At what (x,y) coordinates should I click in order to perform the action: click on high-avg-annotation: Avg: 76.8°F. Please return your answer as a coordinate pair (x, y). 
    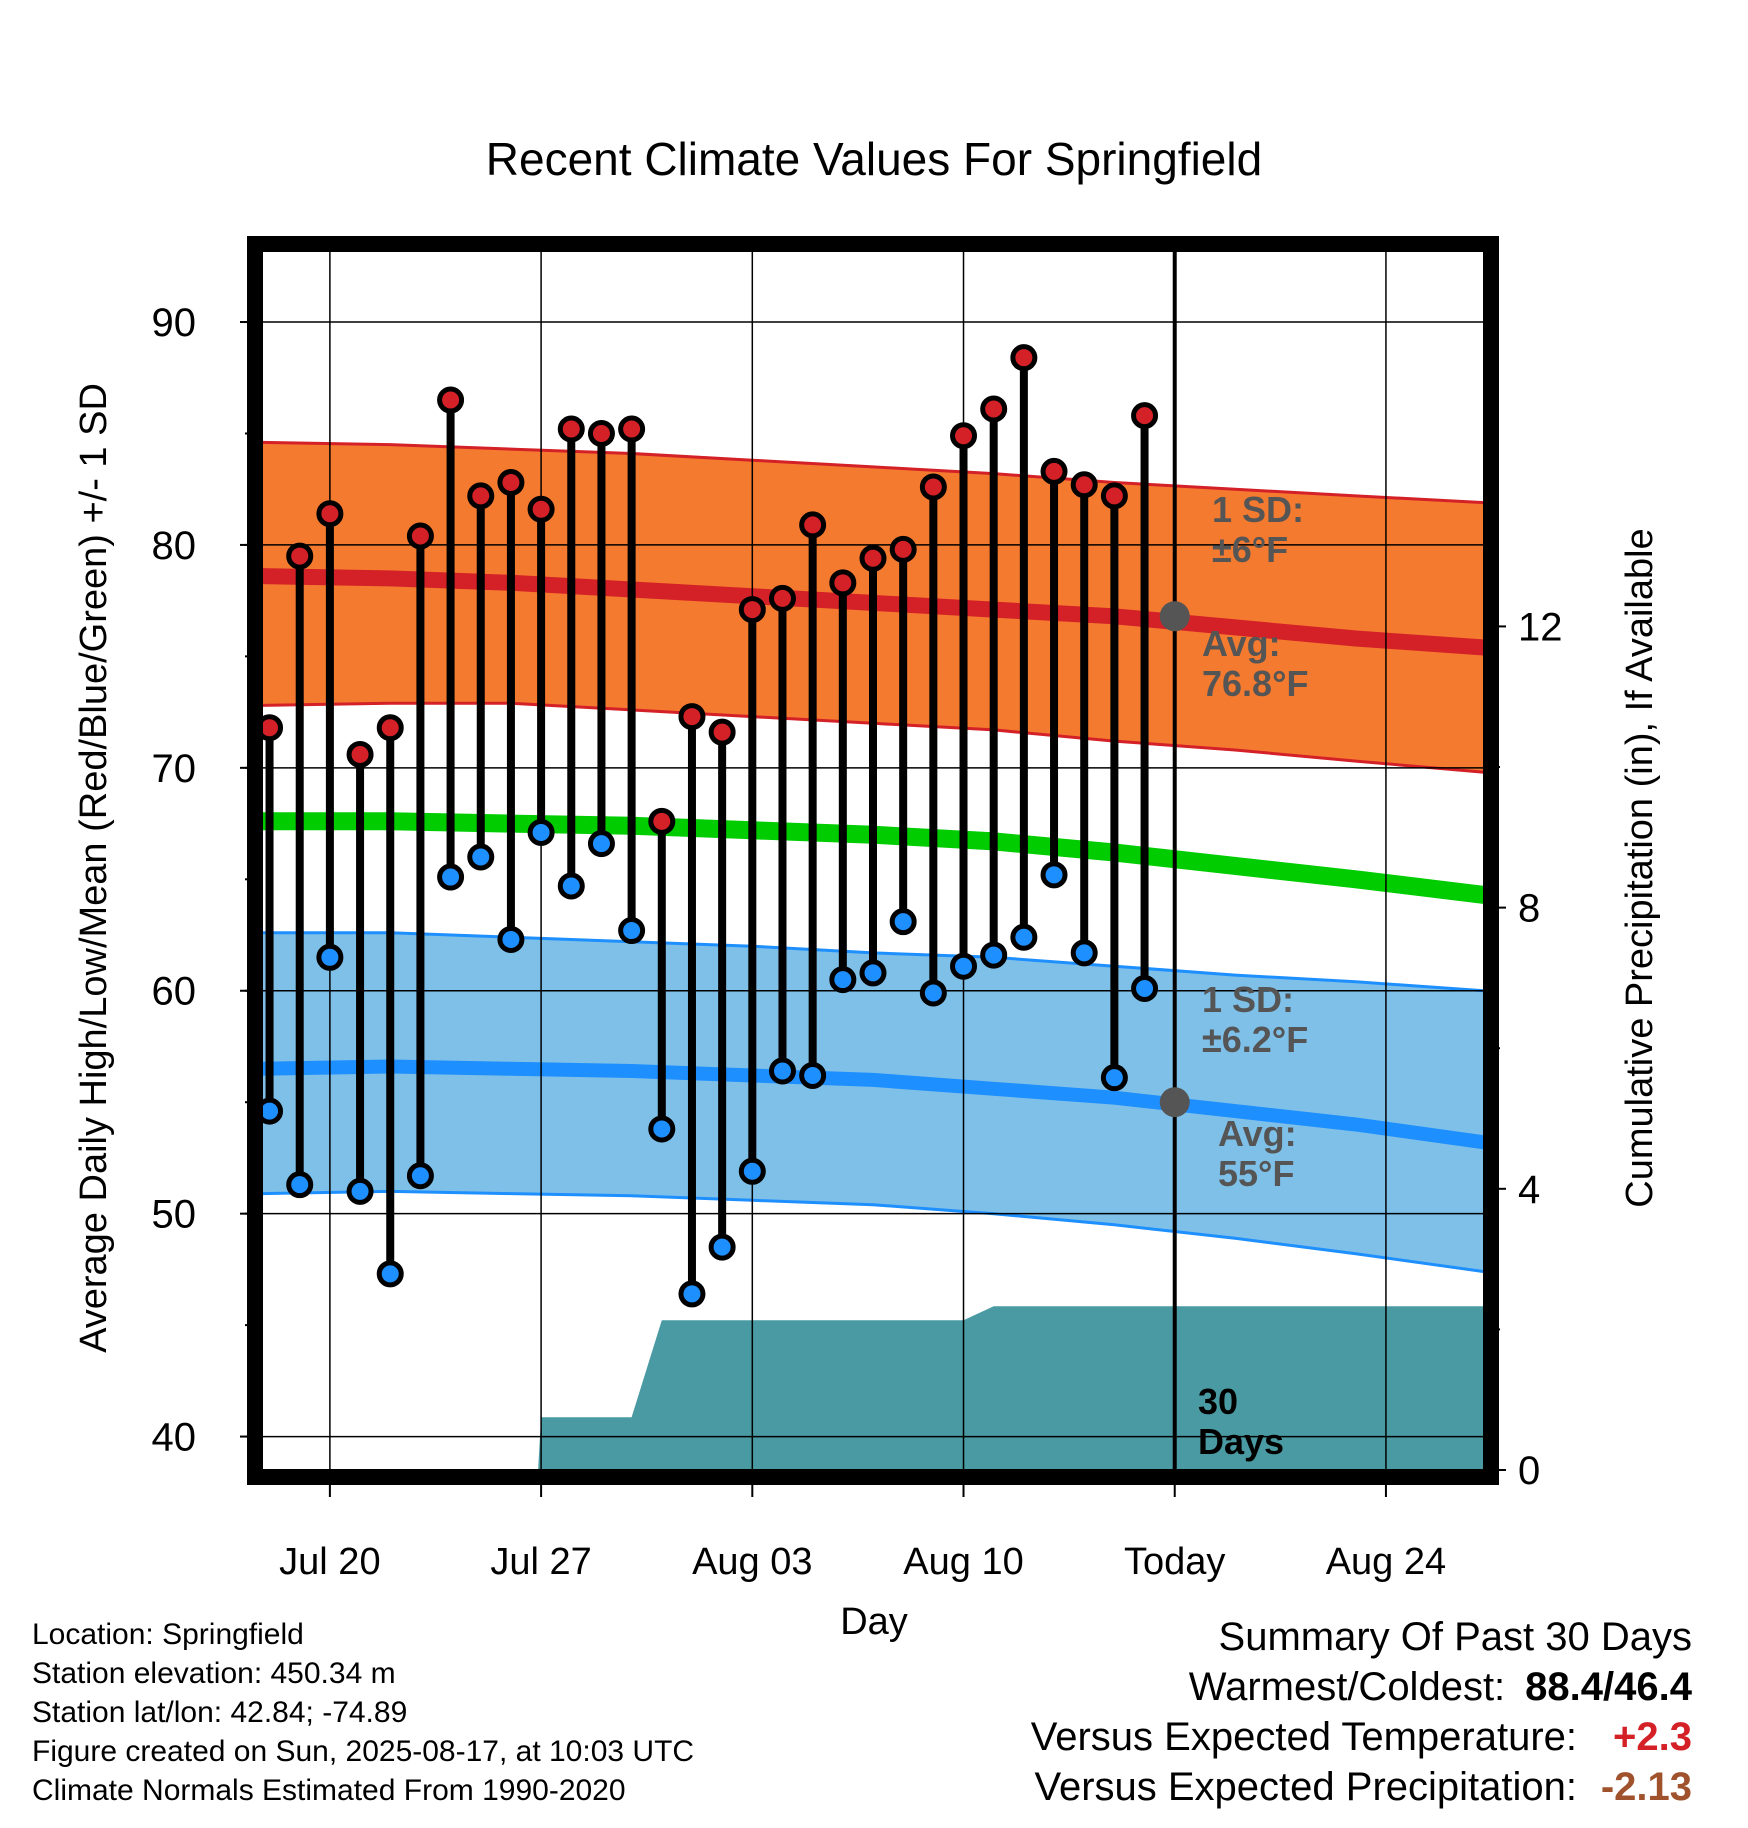
    Looking at the image, I should click on (1255, 663).